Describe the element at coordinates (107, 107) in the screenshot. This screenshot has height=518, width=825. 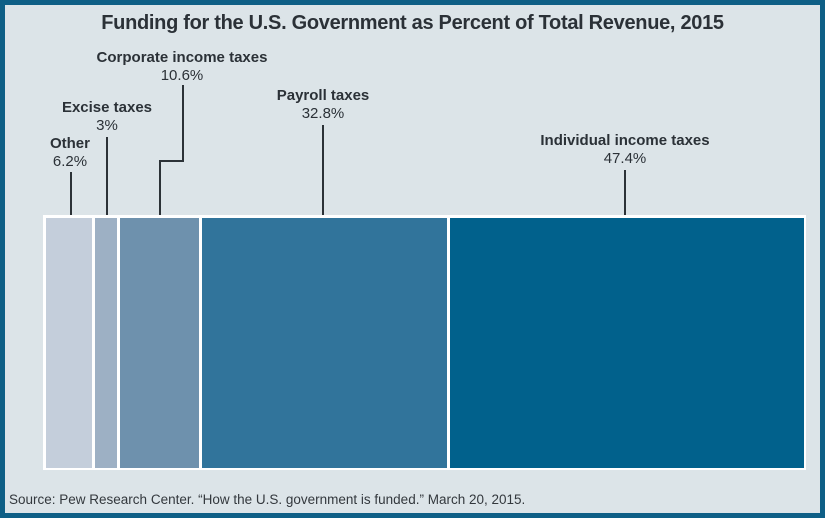
I see `category-label-excise-taxes: Excise taxes` at that location.